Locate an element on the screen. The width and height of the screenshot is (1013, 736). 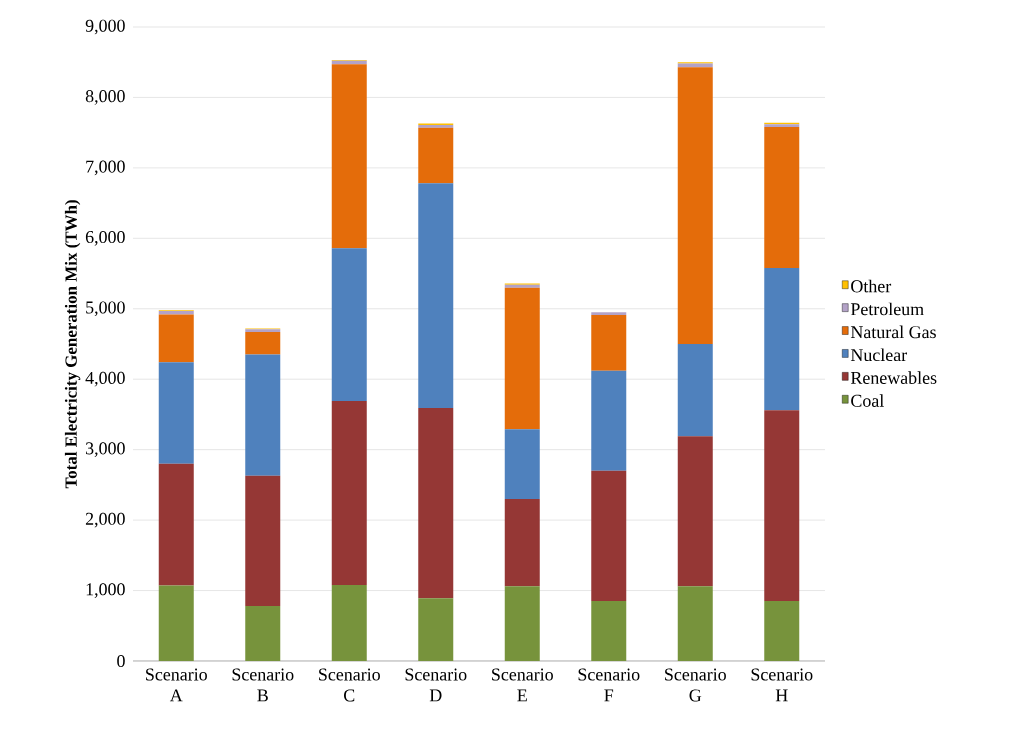
y-tick-label: 4,000 is located at coordinates (105, 379).